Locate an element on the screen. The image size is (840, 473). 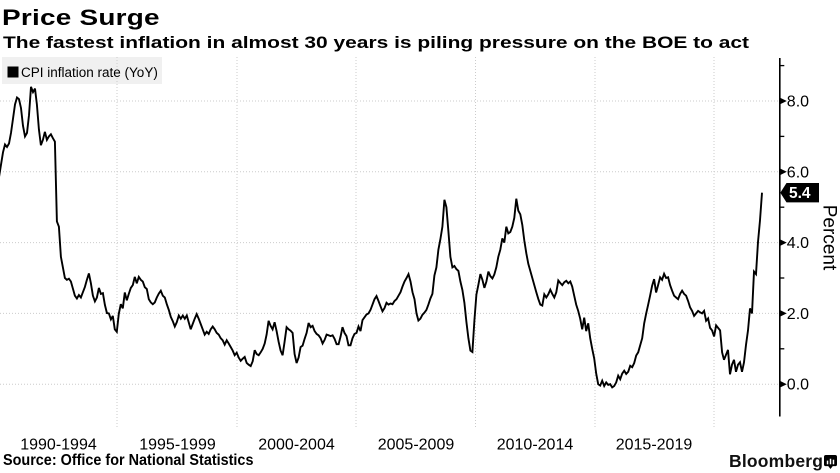
svg-text: 8.0 is located at coordinates (798, 102).